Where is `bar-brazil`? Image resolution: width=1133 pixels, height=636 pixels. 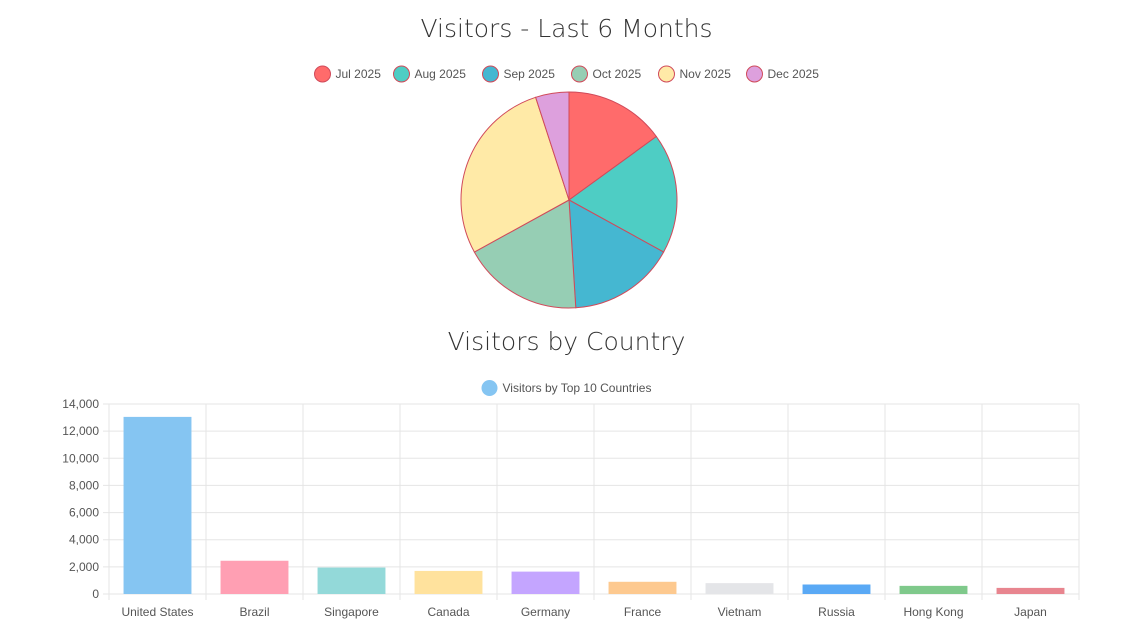 bar-brazil is located at coordinates (254, 577).